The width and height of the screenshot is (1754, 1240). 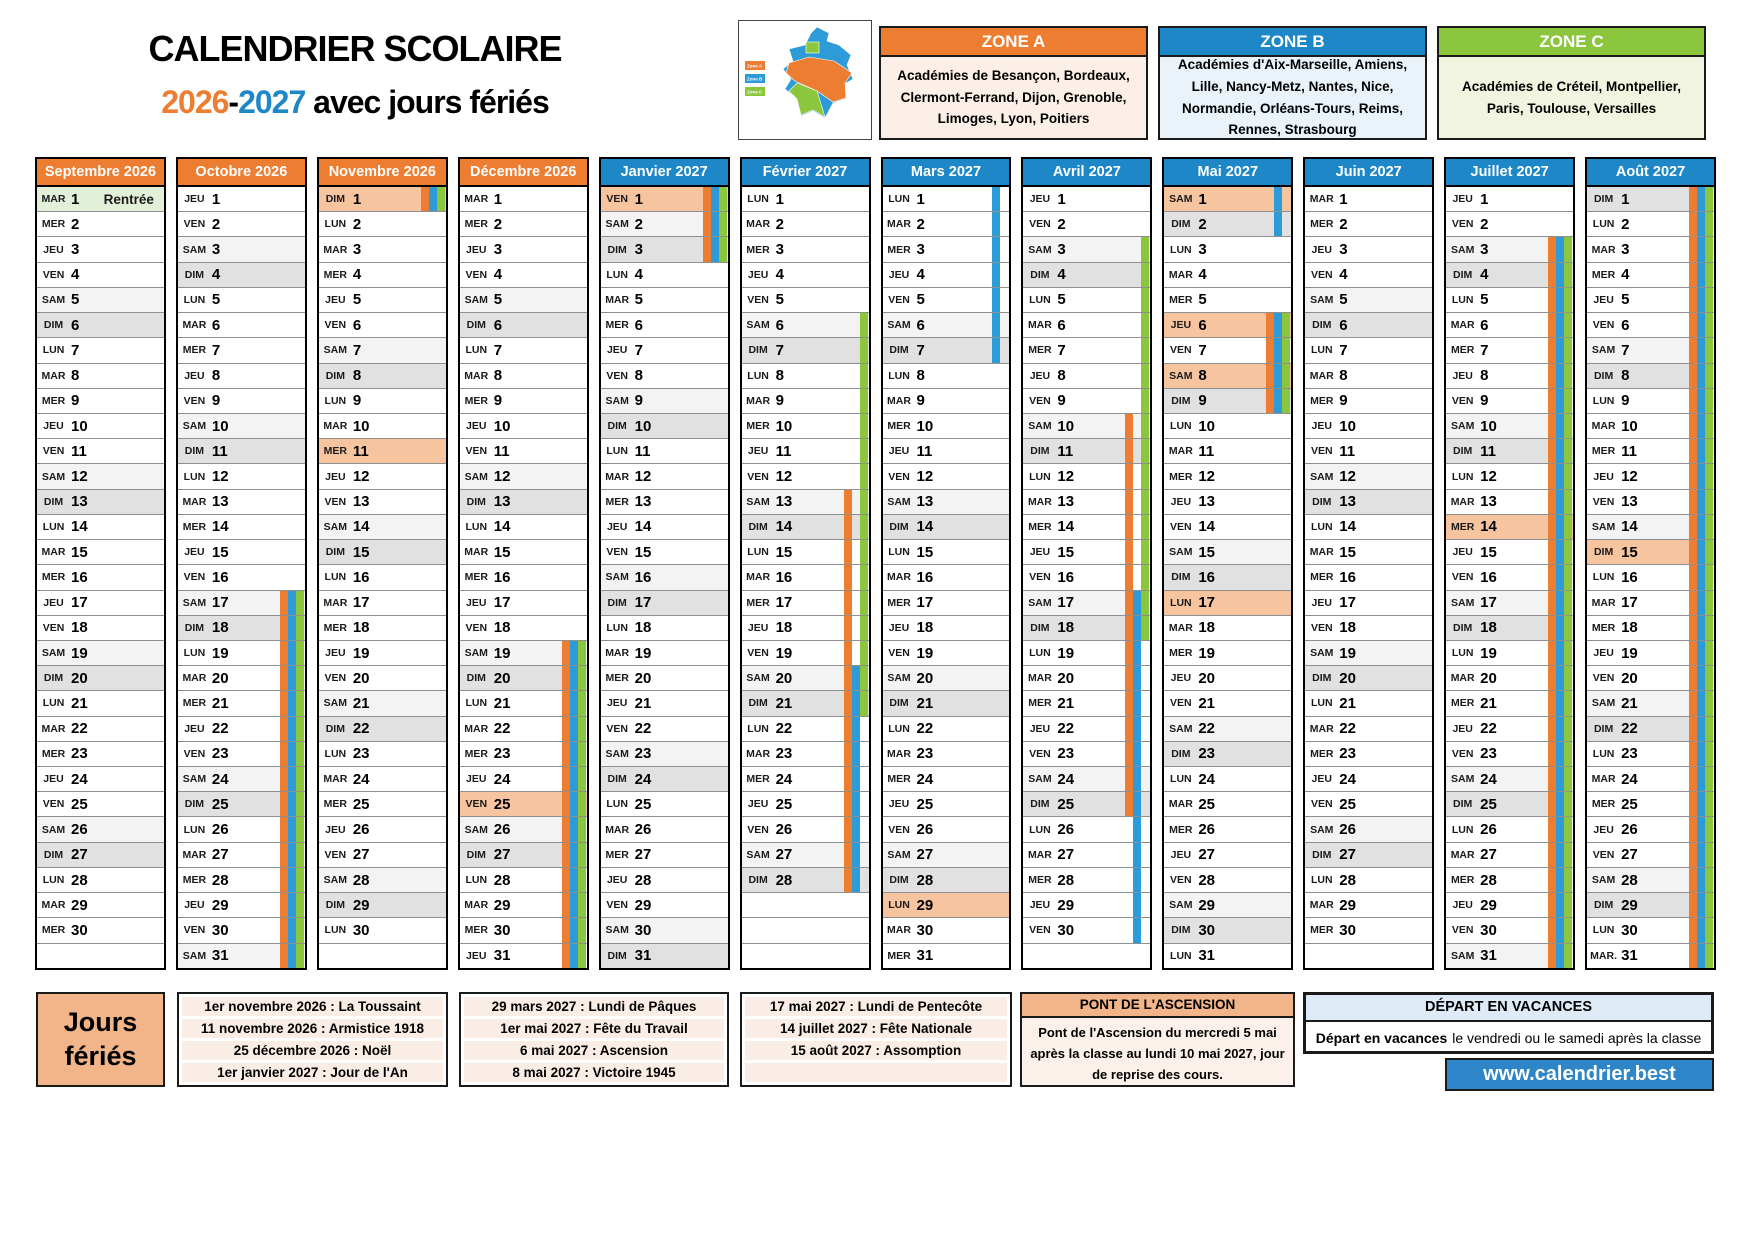 What do you see at coordinates (100, 931) in the screenshot?
I see `day-cell: MER 30` at bounding box center [100, 931].